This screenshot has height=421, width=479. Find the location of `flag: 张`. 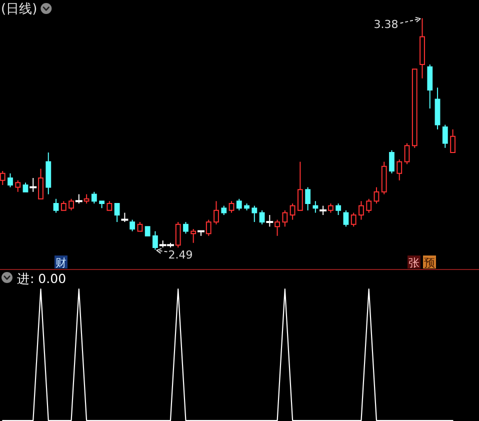

flag: 张 is located at coordinates (414, 263).